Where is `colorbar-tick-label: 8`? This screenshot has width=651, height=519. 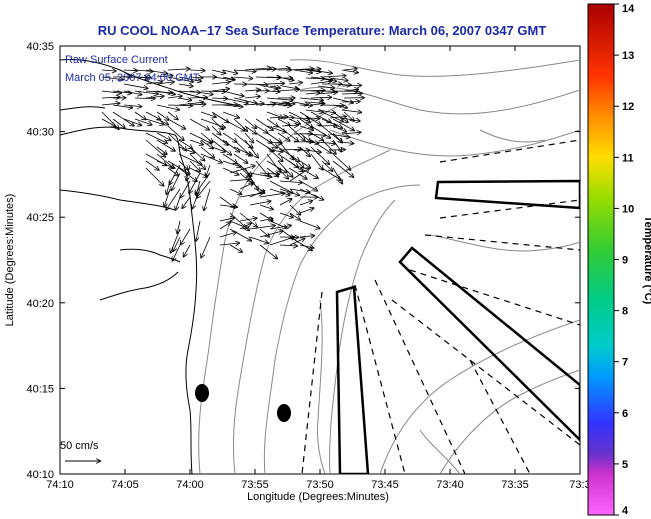 colorbar-tick-label: 8 is located at coordinates (625, 312).